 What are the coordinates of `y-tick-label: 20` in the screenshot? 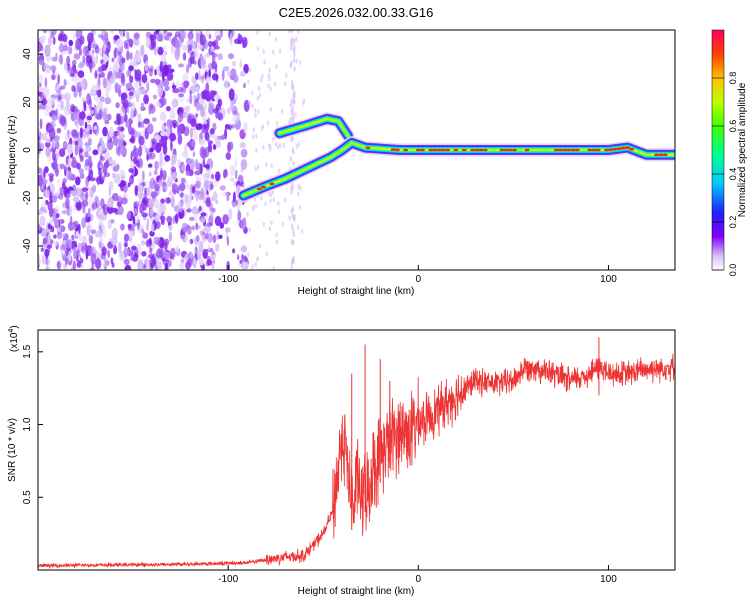 It's located at (27, 102).